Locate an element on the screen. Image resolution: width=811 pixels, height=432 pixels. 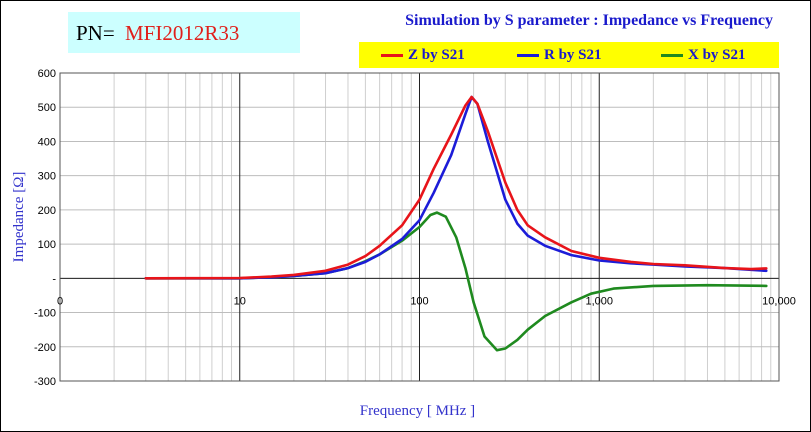
legend-label-z: Z by S21 is located at coordinates (436, 55).